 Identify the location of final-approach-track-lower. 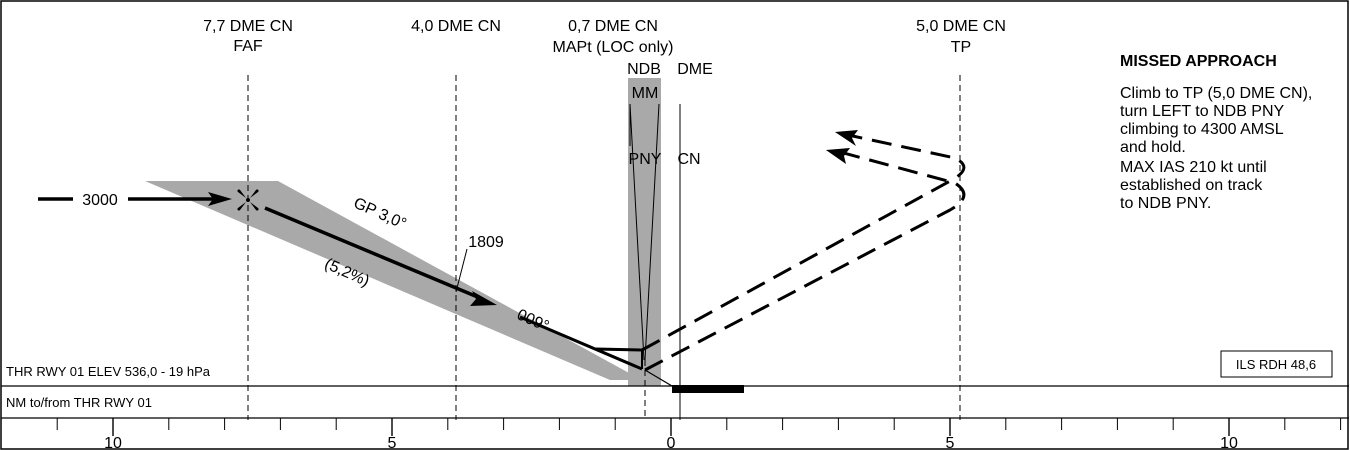
(581, 343).